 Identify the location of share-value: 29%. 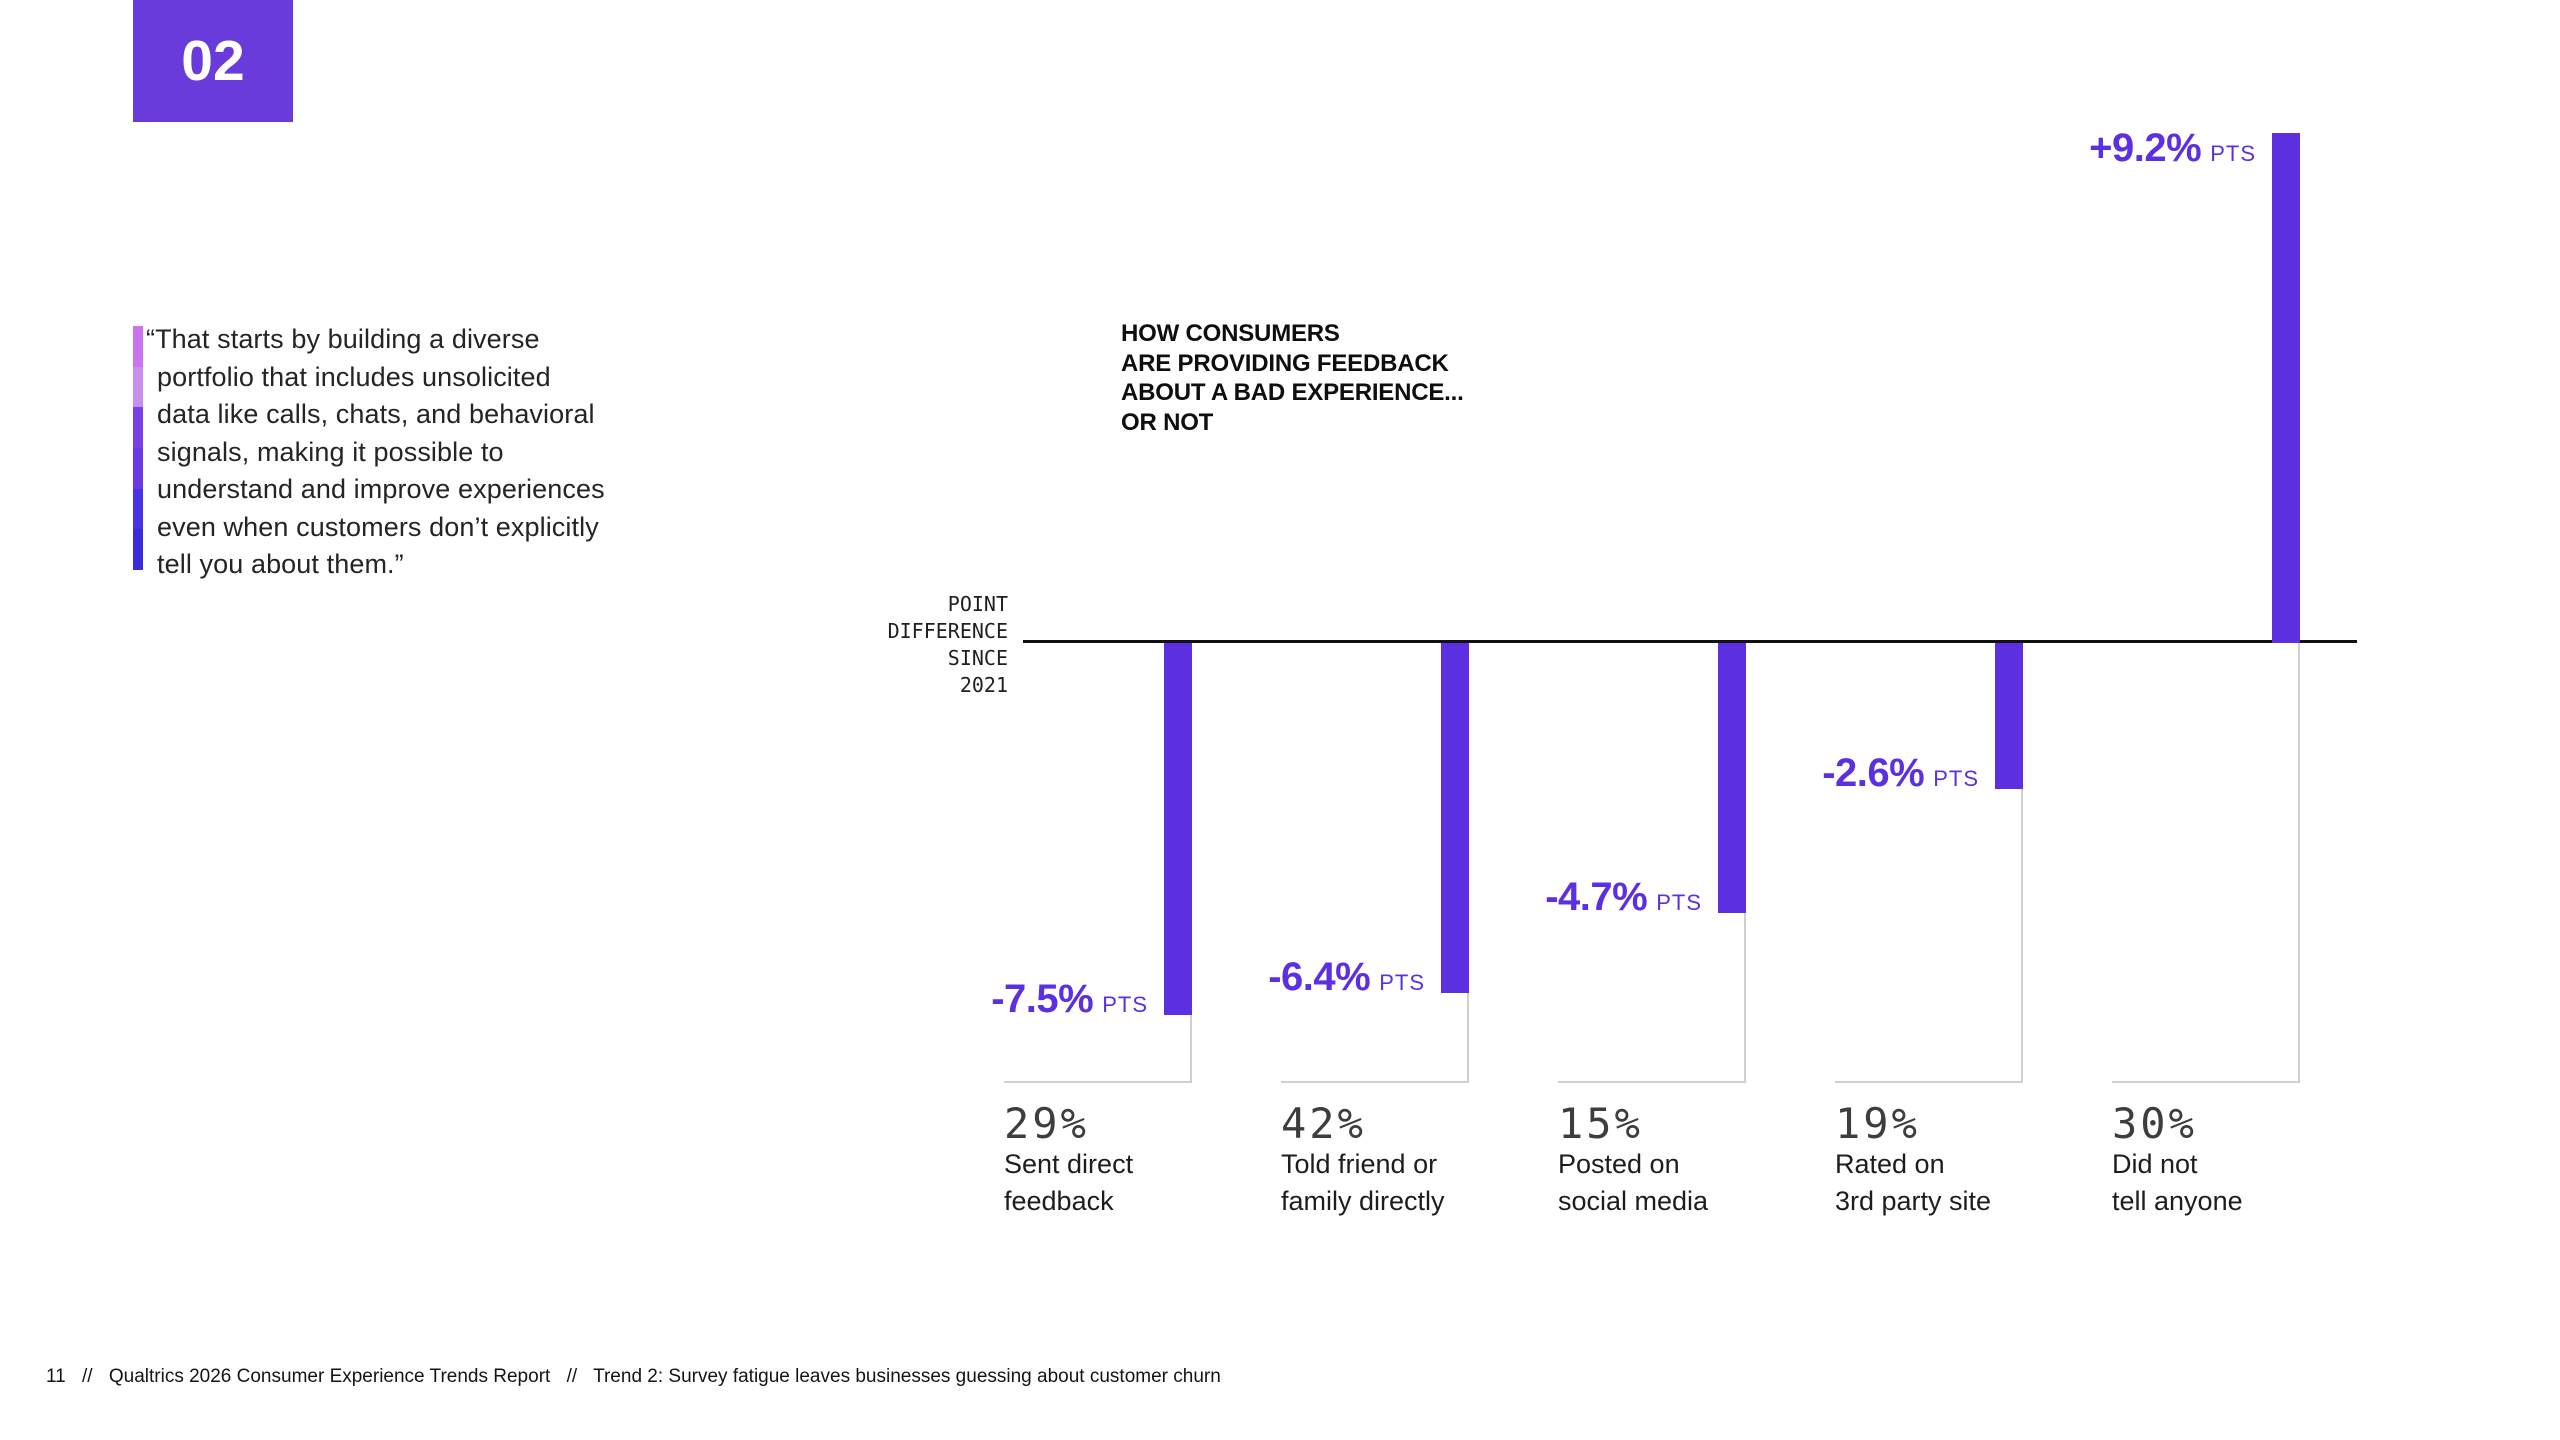
(1046, 1123).